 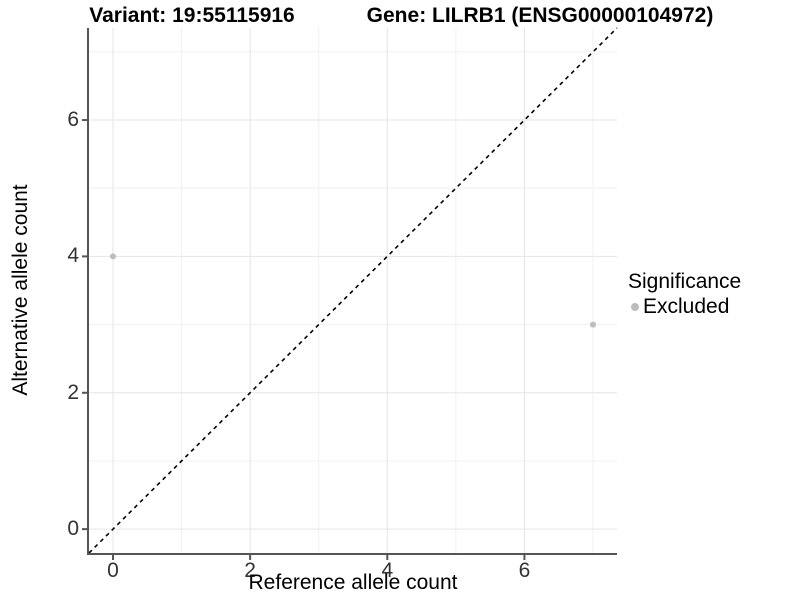 I want to click on x-tick-label: 4, so click(x=387, y=570).